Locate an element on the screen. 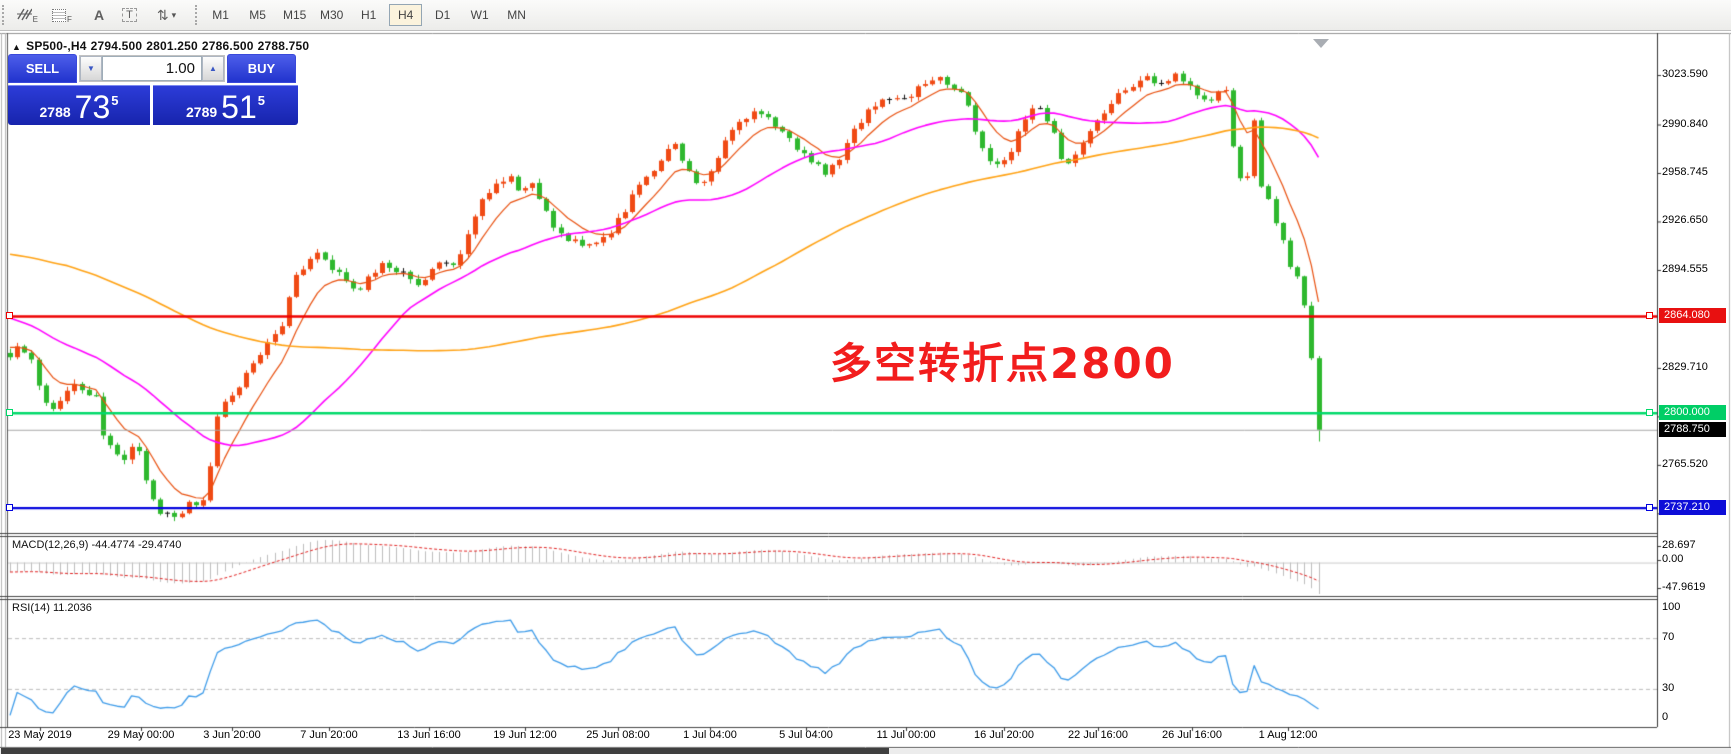 This screenshot has height=754, width=1731. date-tick-label: 19 Jun 12:00 is located at coordinates (525, 735).